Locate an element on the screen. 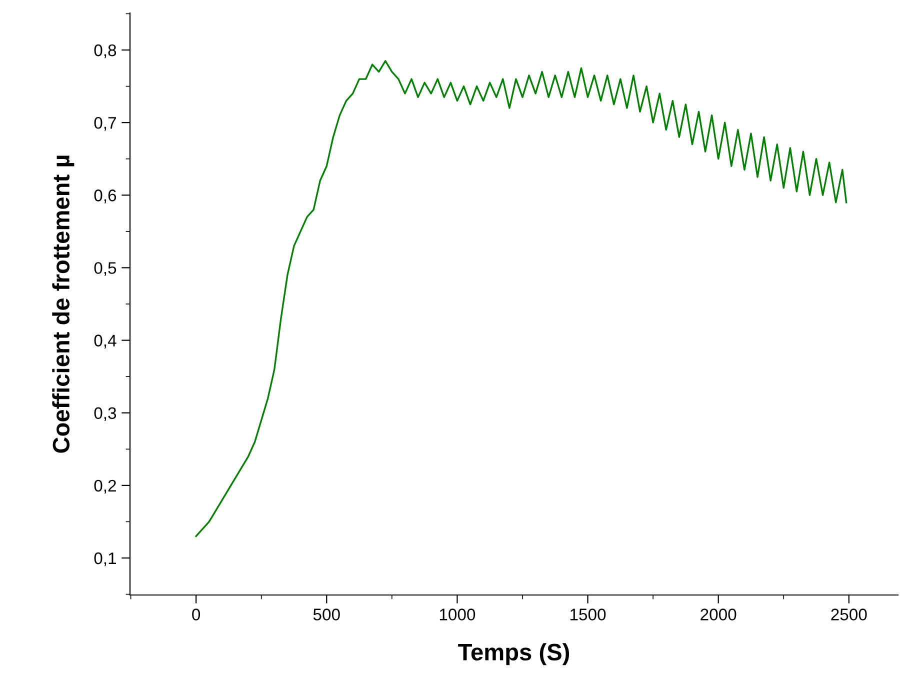 This screenshot has height=685, width=901. x-tick-label: 2000 is located at coordinates (718, 614).